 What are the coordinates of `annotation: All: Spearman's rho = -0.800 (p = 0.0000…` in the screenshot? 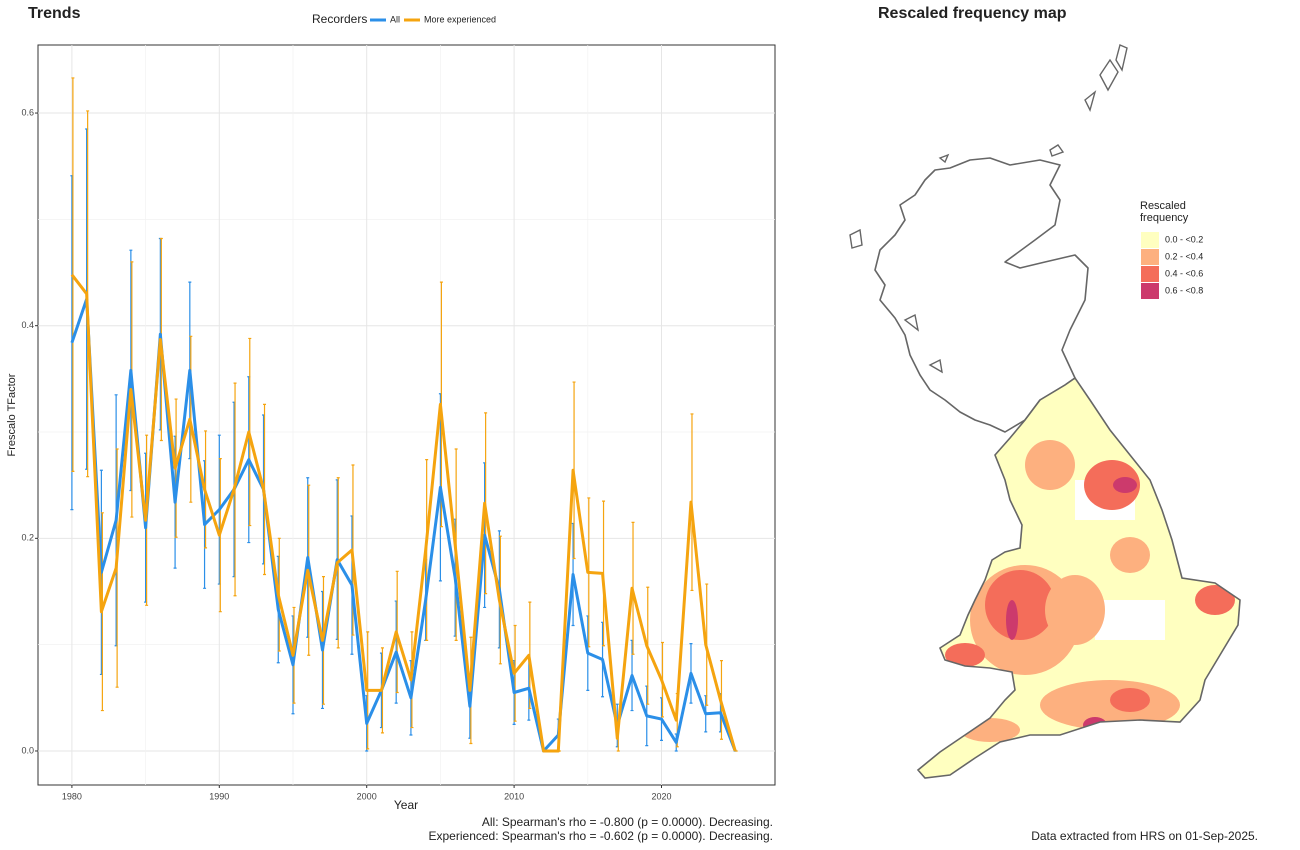 It's located at (627, 822).